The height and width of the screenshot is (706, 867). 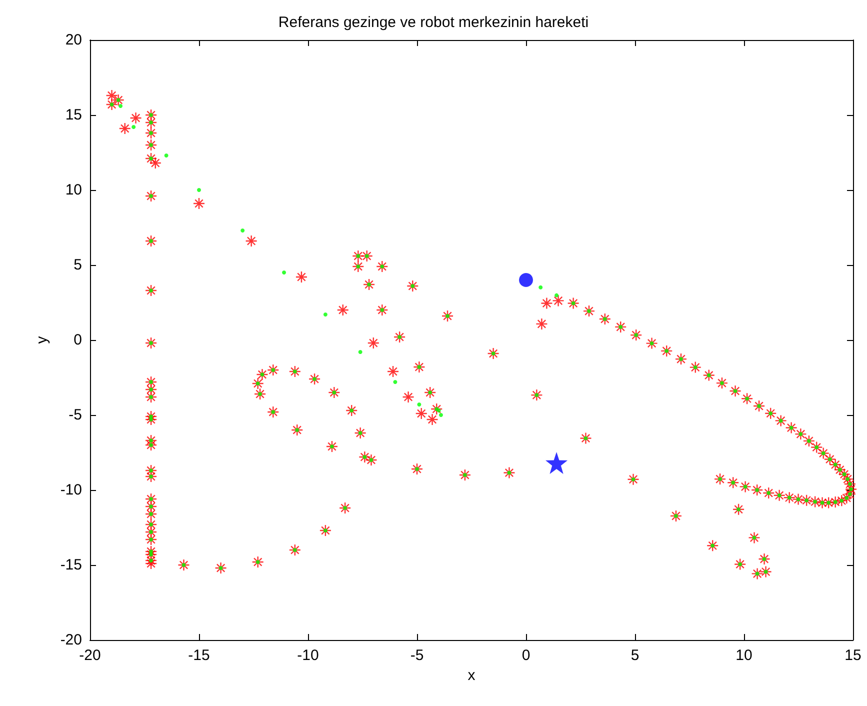 What do you see at coordinates (71, 640) in the screenshot?
I see `y-tick-label: -20` at bounding box center [71, 640].